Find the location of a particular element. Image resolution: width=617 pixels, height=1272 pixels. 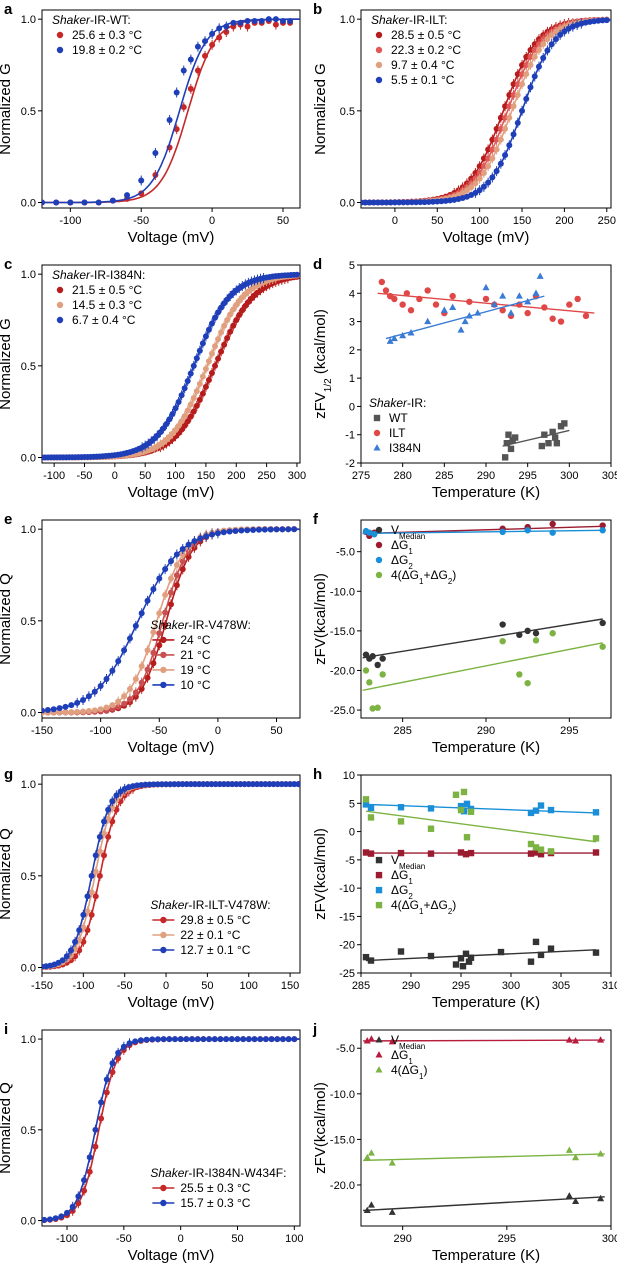

legend-entry: 25.6 ± 0.3 °C is located at coordinates (107, 35).